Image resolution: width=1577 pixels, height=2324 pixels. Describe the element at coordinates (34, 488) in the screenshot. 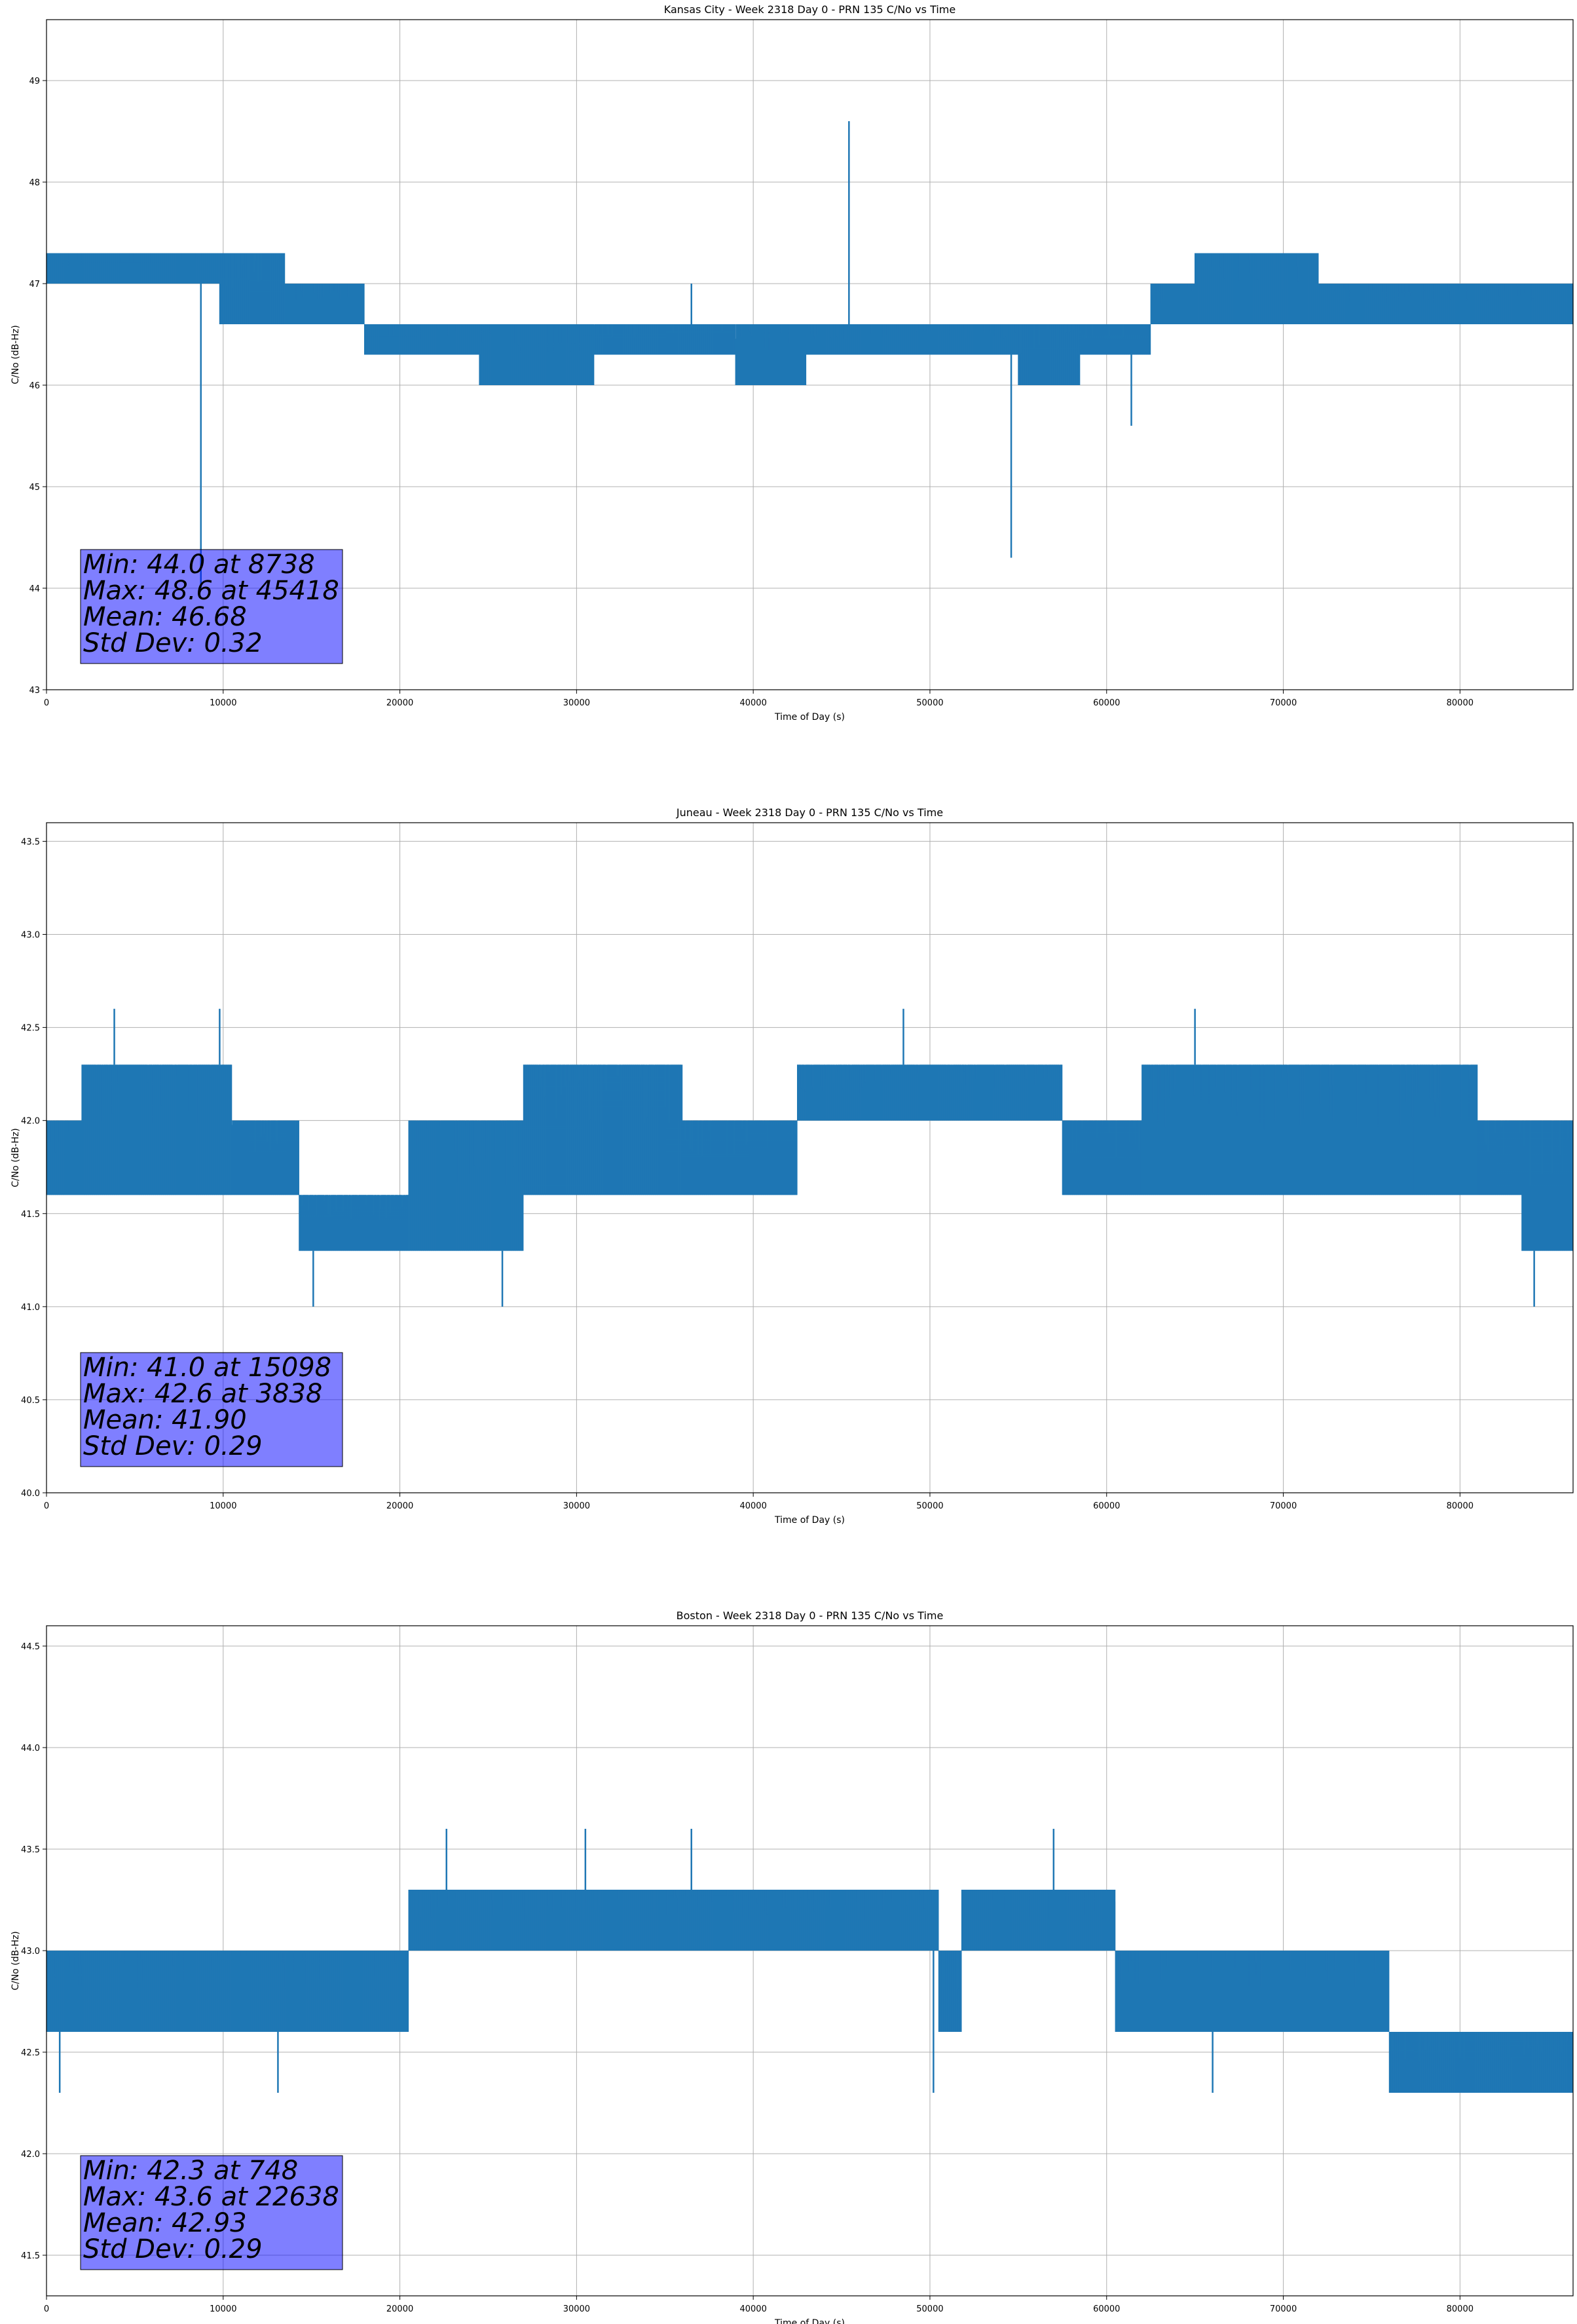

I see `y-tick-label: 45` at that location.